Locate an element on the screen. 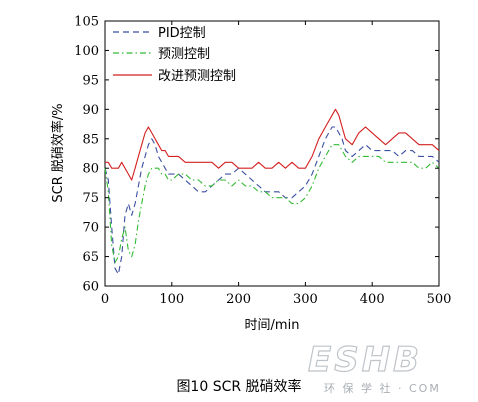 The width and height of the screenshot is (478, 402). y-tick-label: 90 is located at coordinates (90, 110).